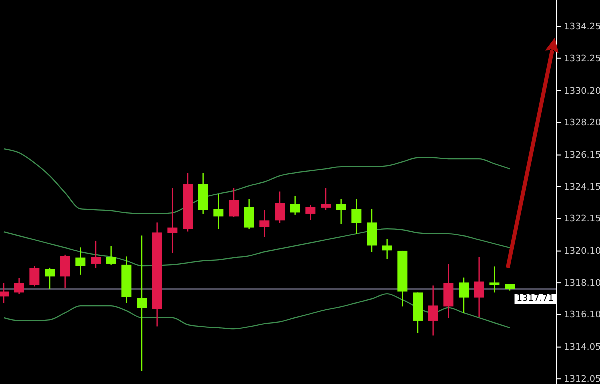 Image resolution: width=600 pixels, height=384 pixels. Describe the element at coordinates (535, 299) in the screenshot. I see `ref-line-label: 1317.71` at that location.